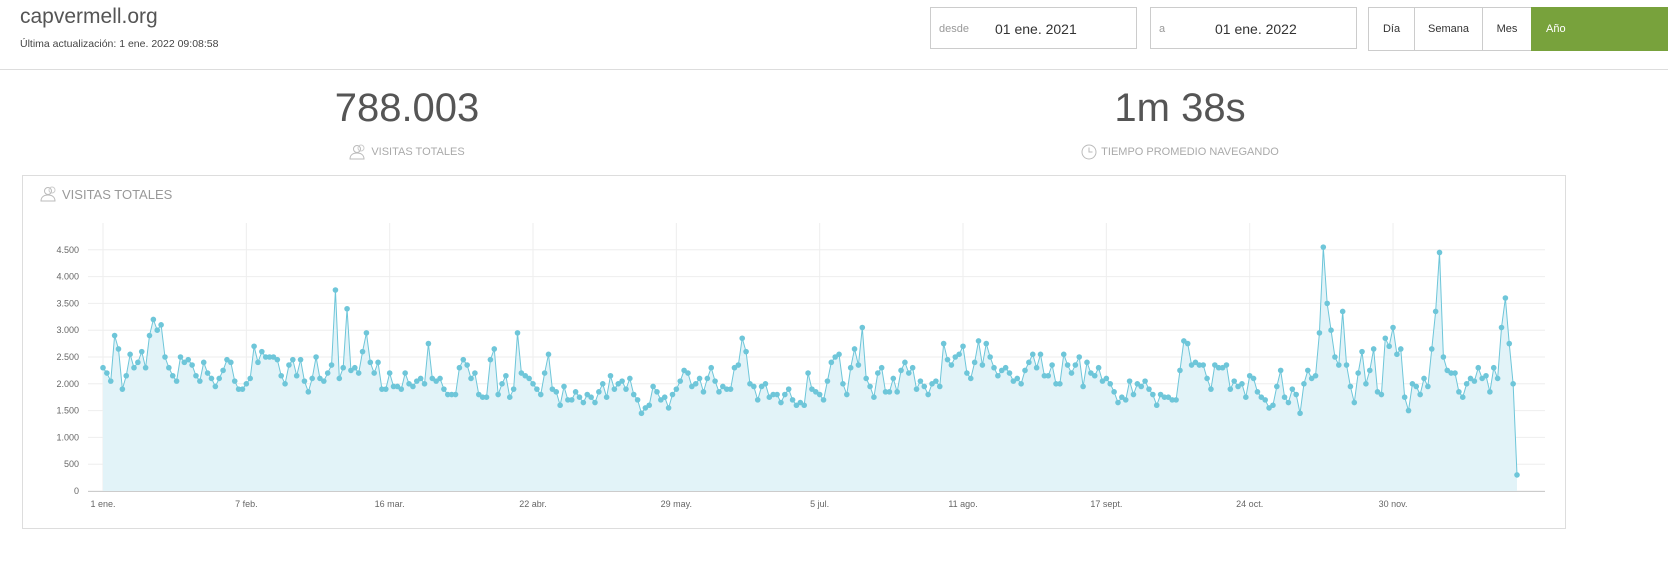  I want to click on stat: 788.003 VISITAS TOTALES, so click(407, 123).